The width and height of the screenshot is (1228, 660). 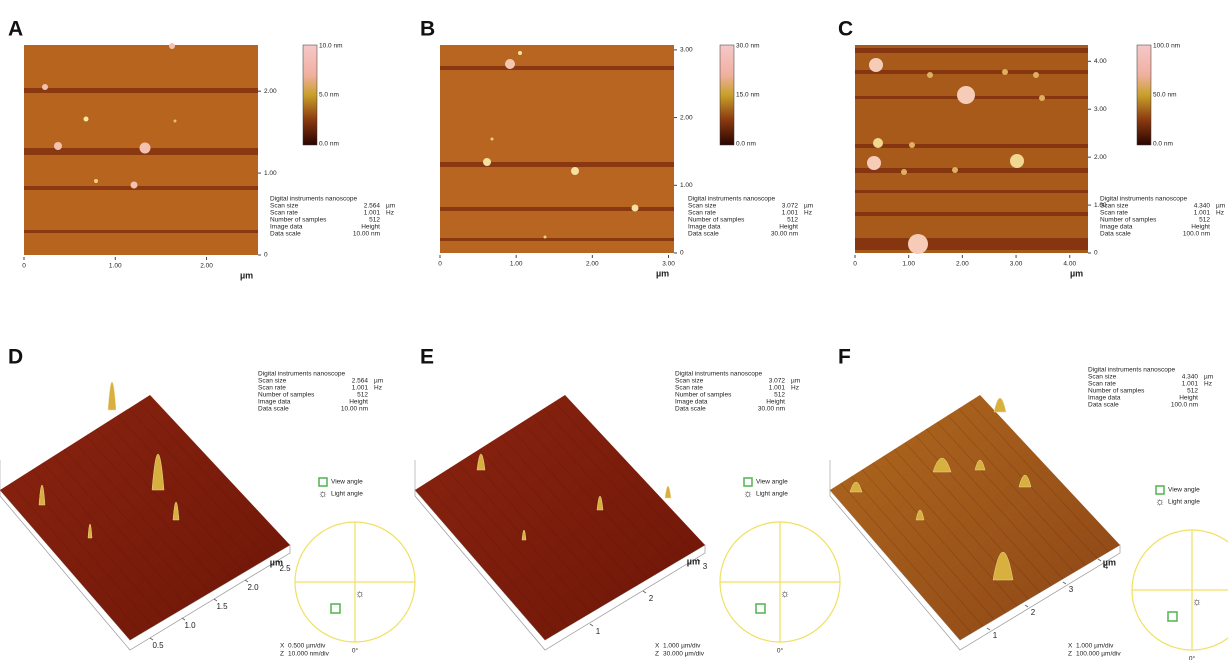 What do you see at coordinates (748, 95) in the screenshot?
I see `colorbar-label: 15.0 nm` at bounding box center [748, 95].